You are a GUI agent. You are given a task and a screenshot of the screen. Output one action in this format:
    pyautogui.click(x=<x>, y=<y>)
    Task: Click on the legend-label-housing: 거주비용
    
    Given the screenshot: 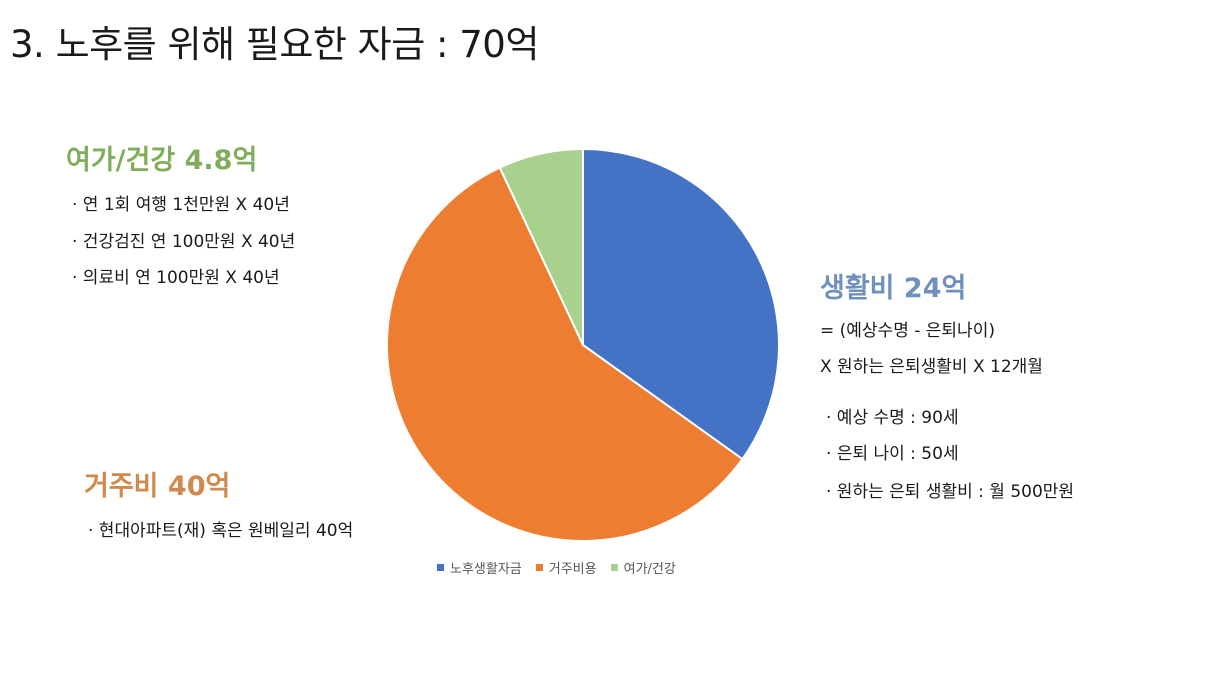 What is the action you would take?
    pyautogui.click(x=572, y=569)
    